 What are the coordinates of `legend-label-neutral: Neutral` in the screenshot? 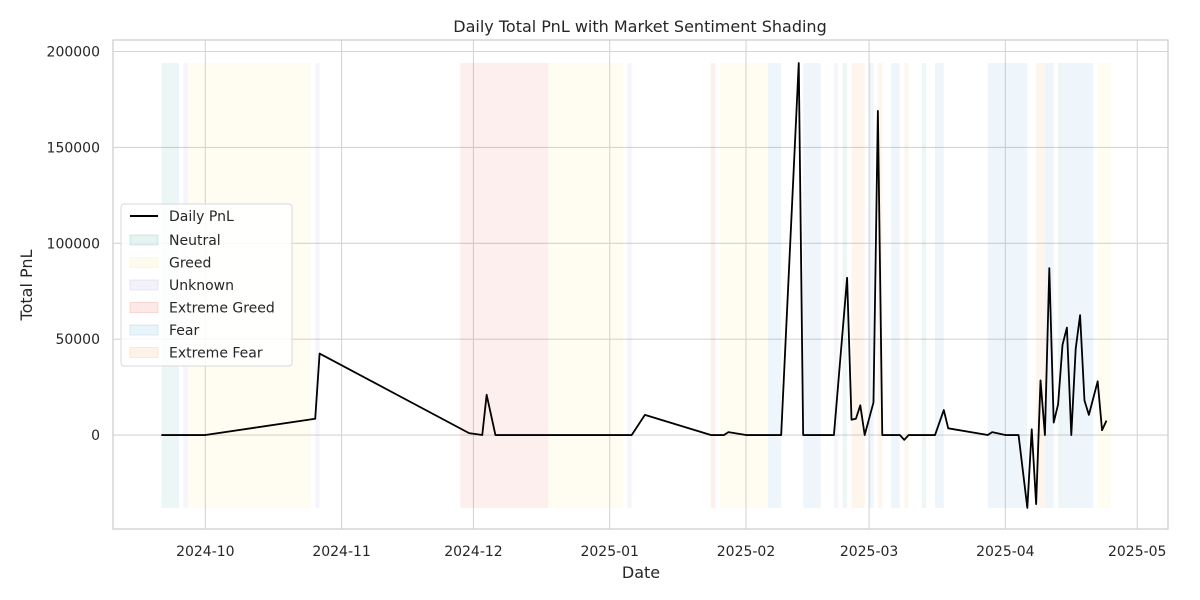 It's located at (195, 241).